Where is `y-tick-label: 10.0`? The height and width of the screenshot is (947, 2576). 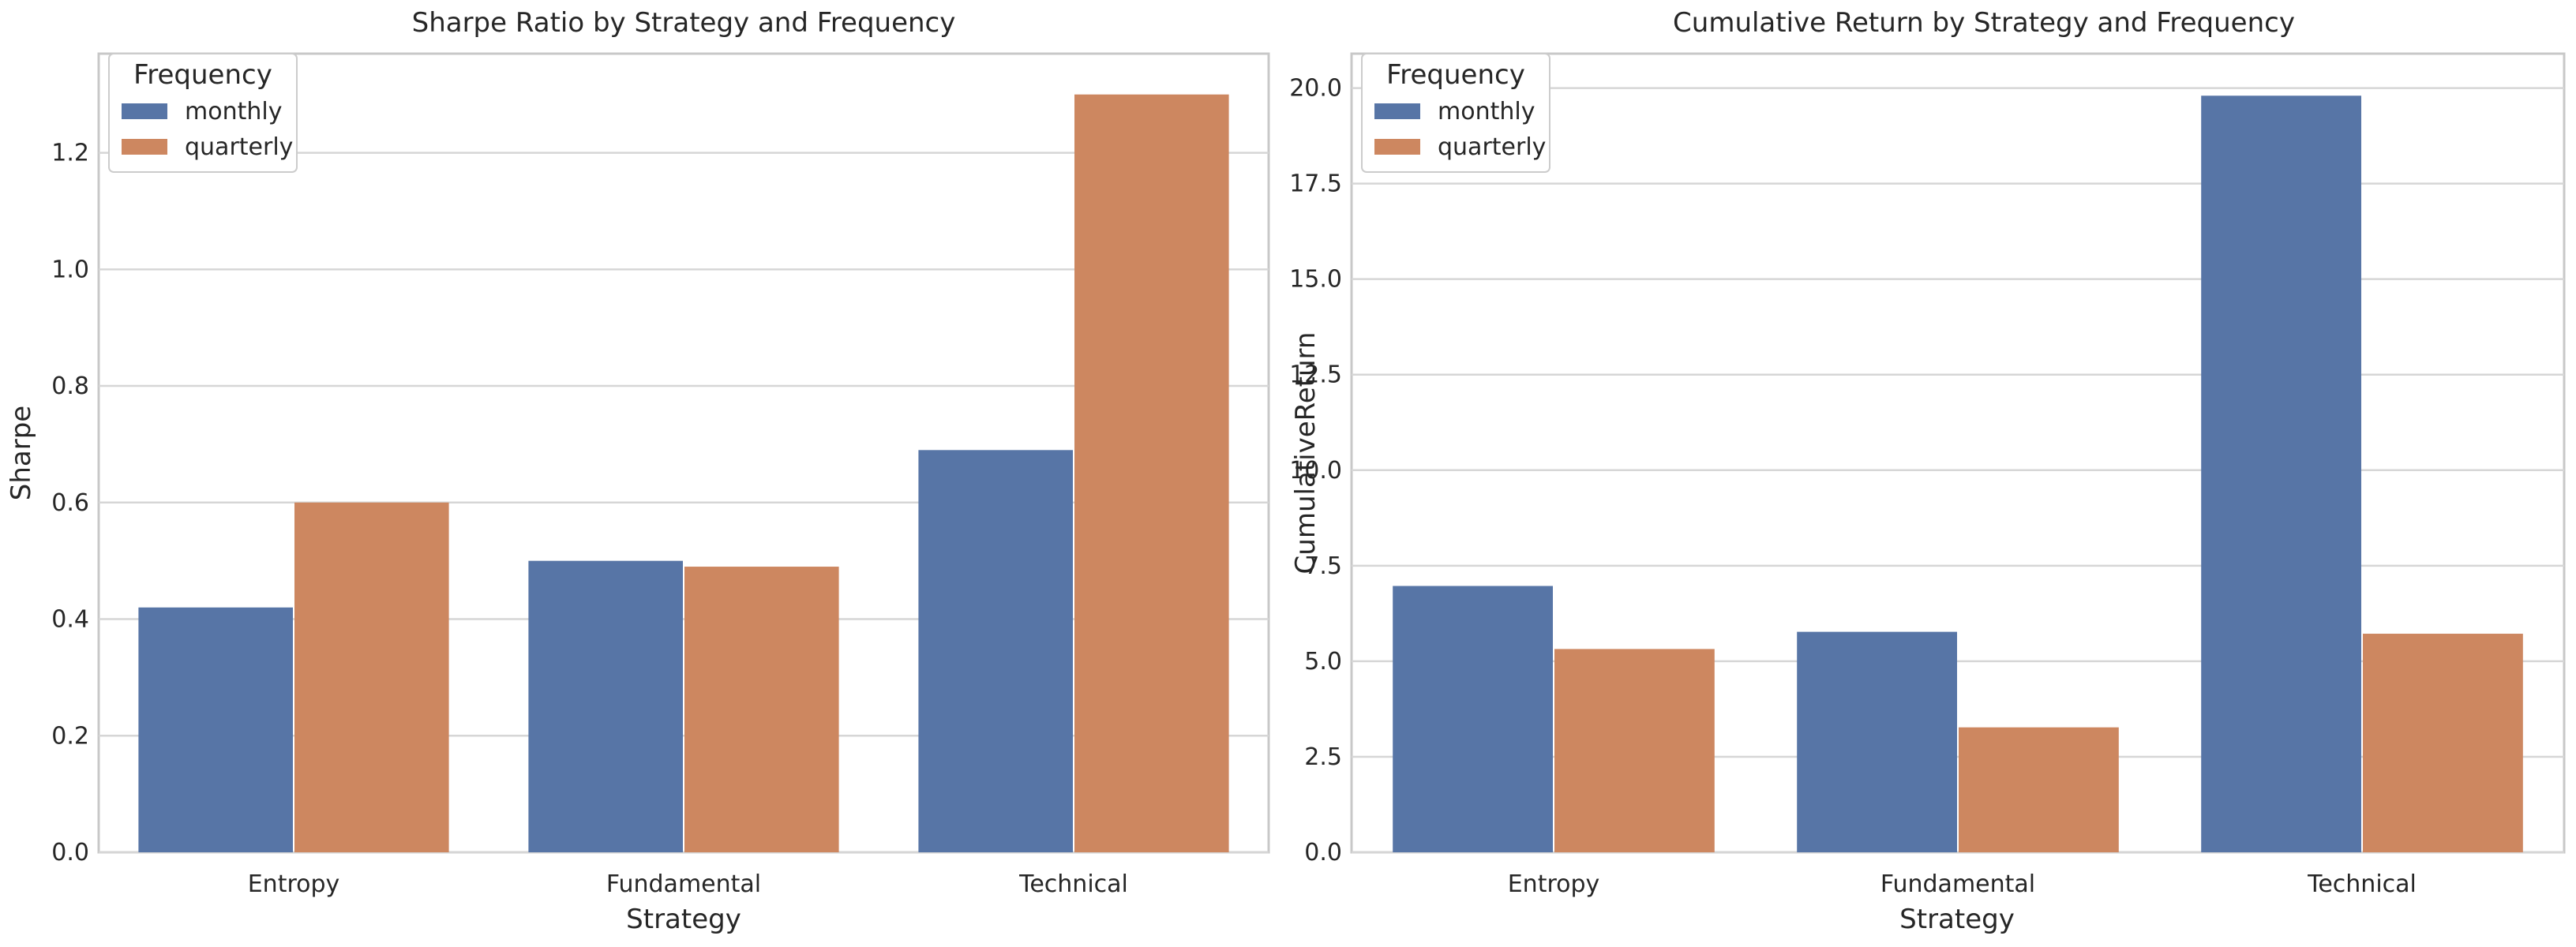
y-tick-label: 10.0 is located at coordinates (1315, 471).